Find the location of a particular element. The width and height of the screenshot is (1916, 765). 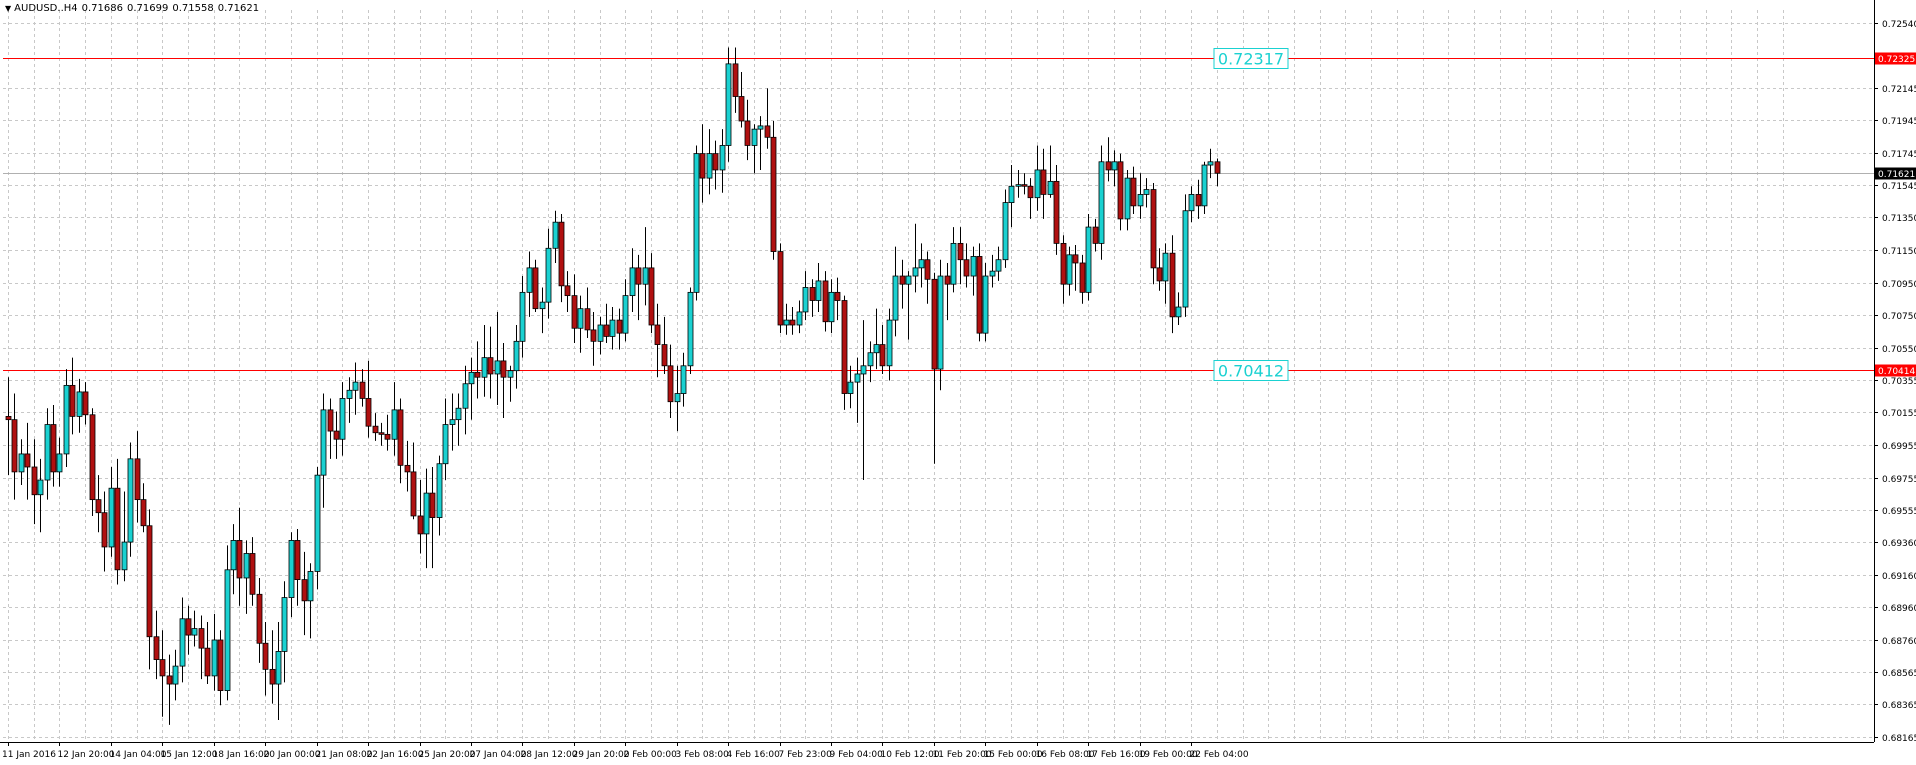

y-tick-label: 0.68365 is located at coordinates (1899, 706).